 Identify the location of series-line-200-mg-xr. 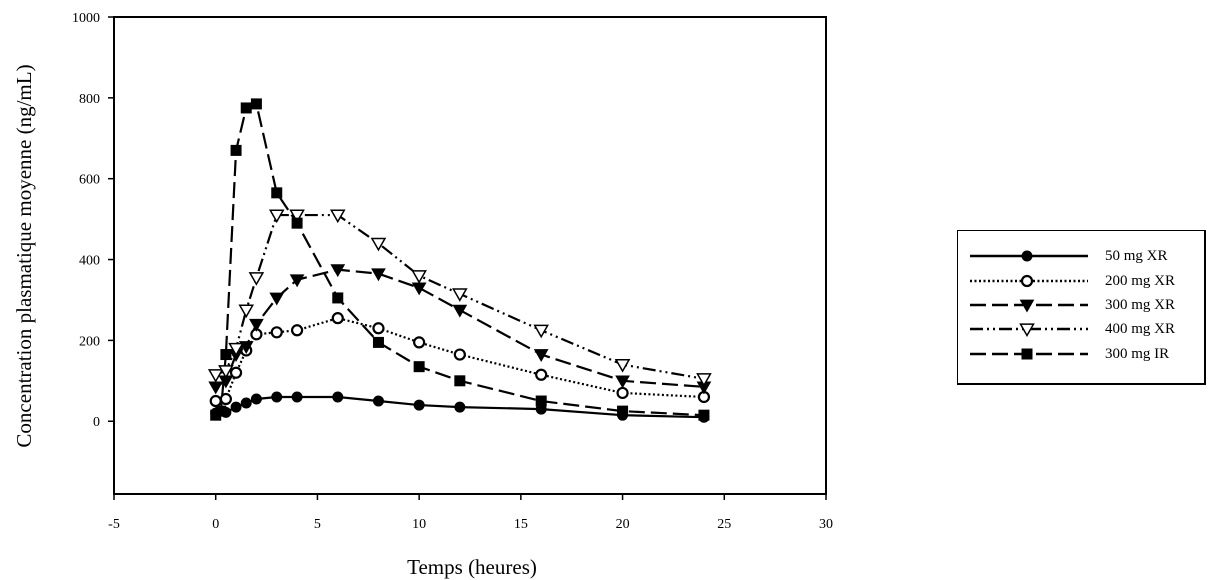
(459, 360).